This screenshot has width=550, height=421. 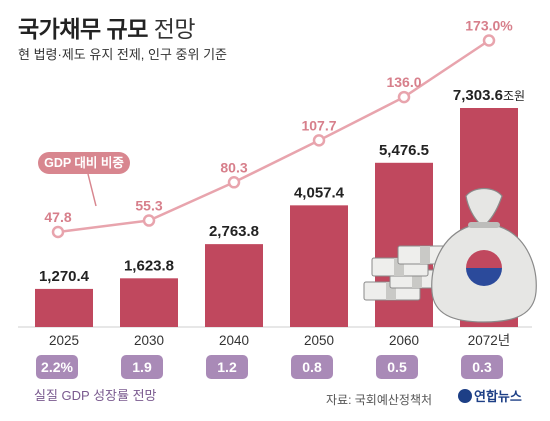 What do you see at coordinates (148, 206) in the screenshot?
I see `gdp-ratio-label-1: 55.3` at bounding box center [148, 206].